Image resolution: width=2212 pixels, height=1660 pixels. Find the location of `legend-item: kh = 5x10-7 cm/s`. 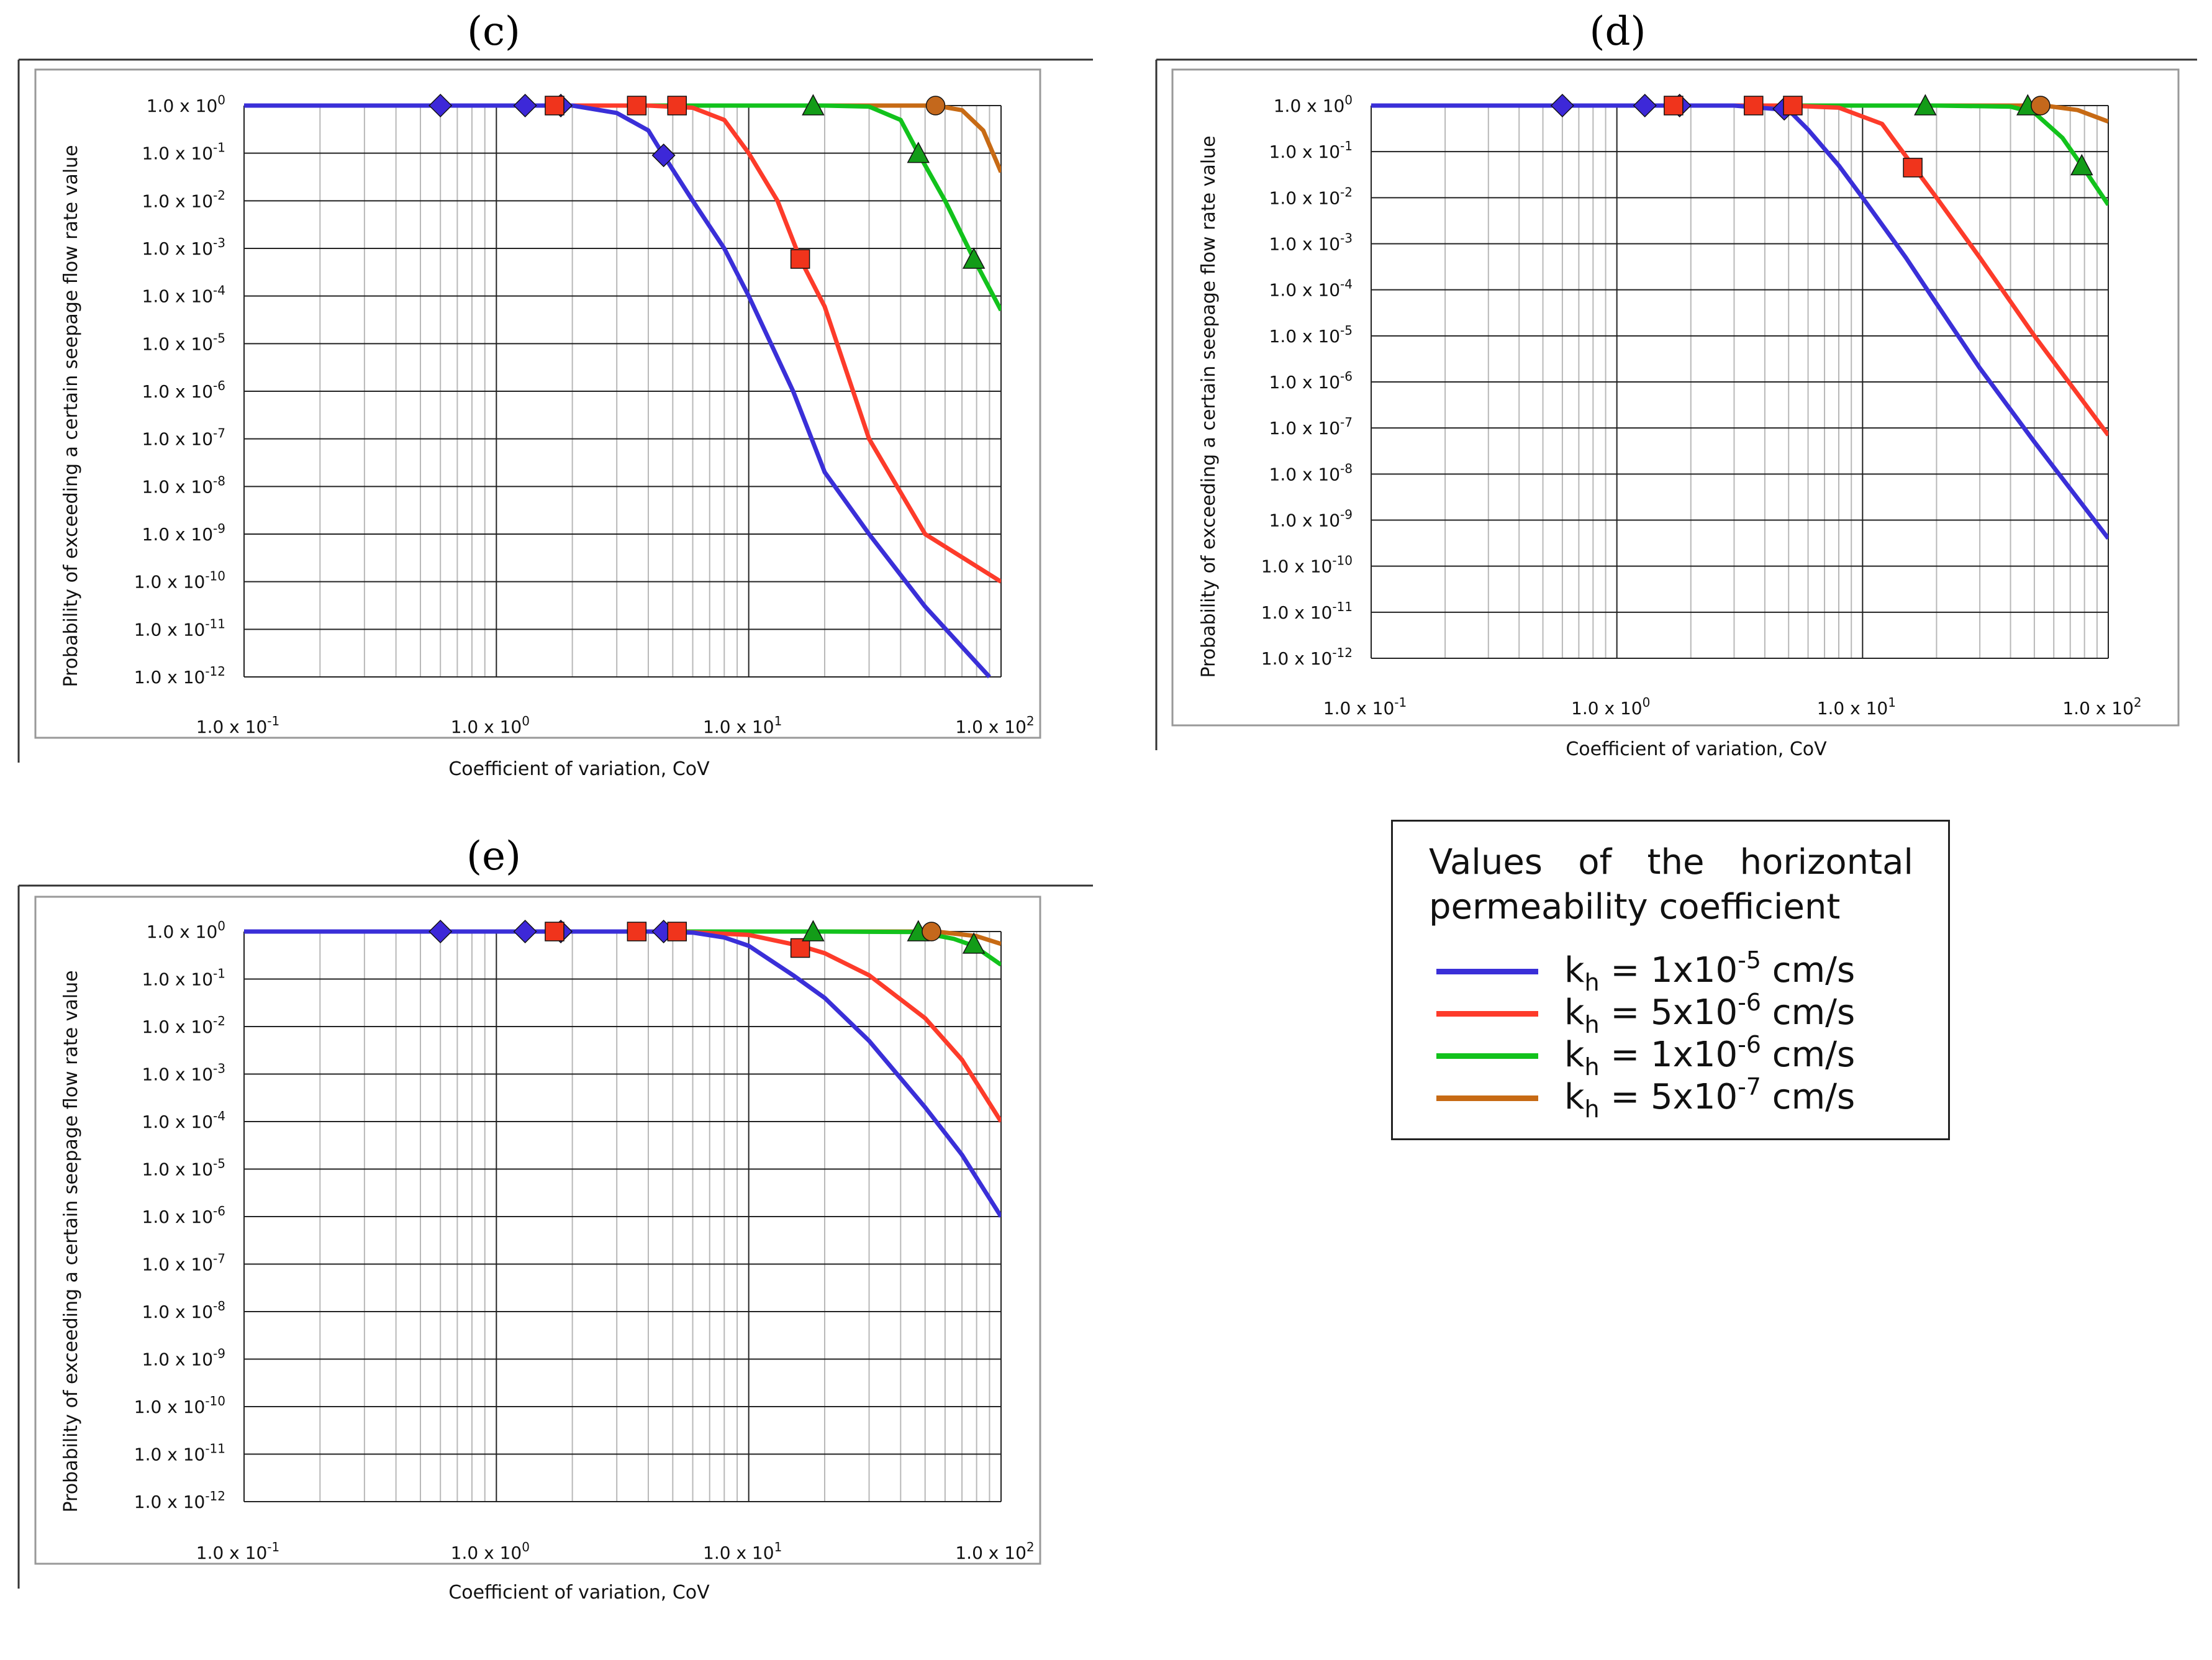

legend-item: kh = 5x10-7 cm/s is located at coordinates (1645, 1098).